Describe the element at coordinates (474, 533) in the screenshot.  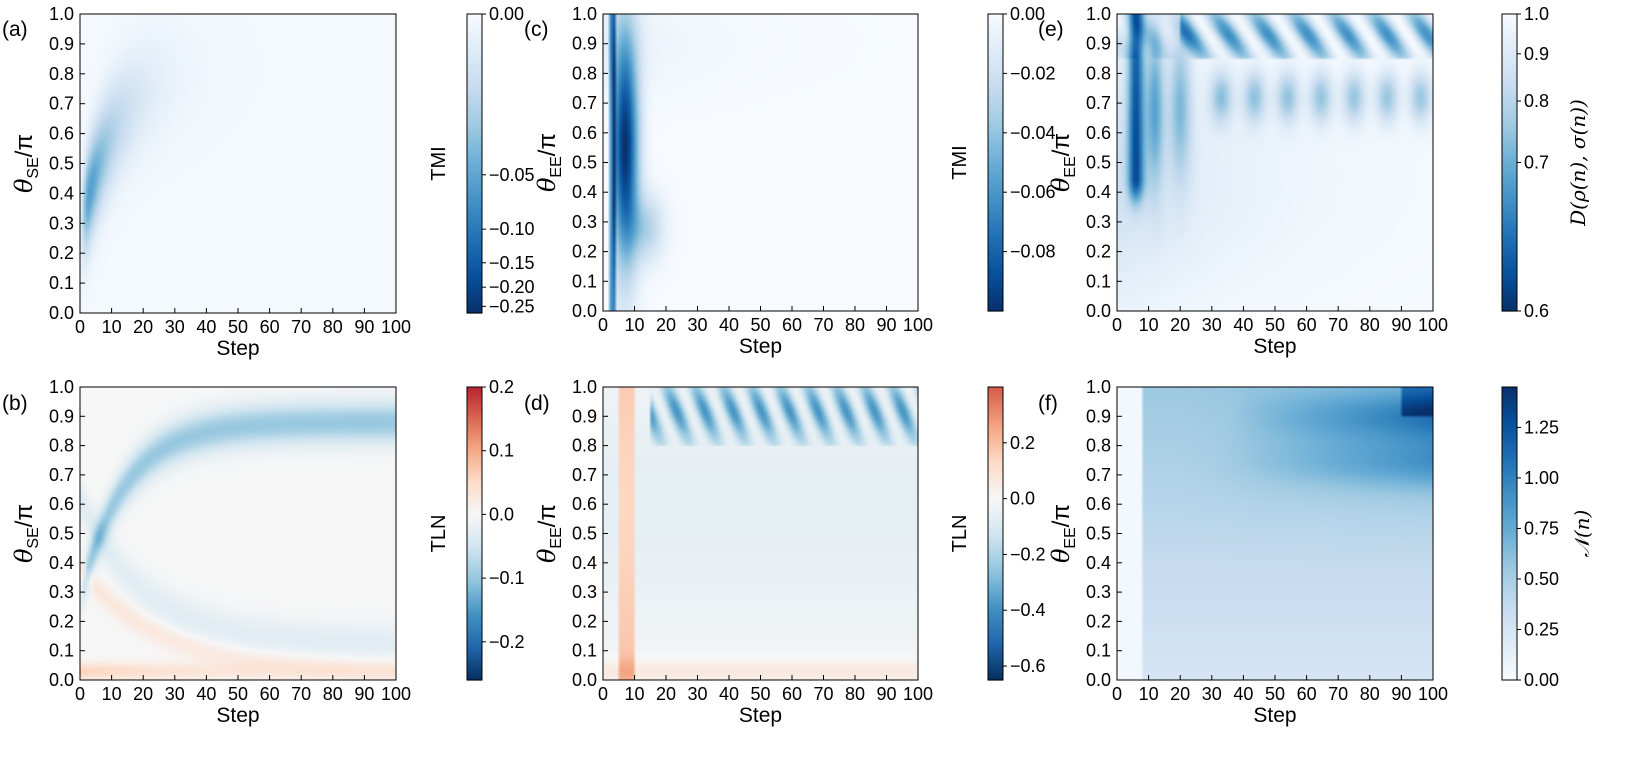
I see `colorbar-frame` at that location.